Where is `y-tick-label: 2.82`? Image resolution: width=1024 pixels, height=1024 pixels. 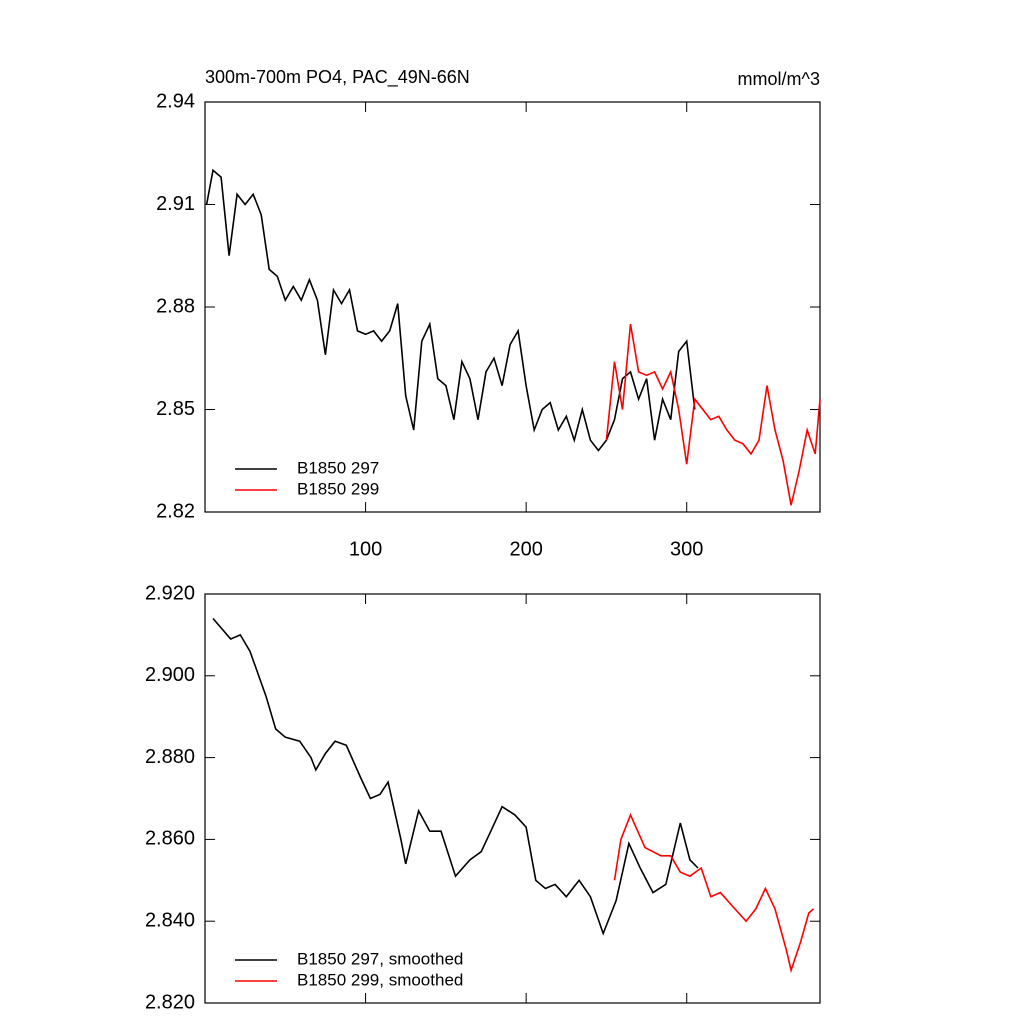 y-tick-label: 2.82 is located at coordinates (175, 511).